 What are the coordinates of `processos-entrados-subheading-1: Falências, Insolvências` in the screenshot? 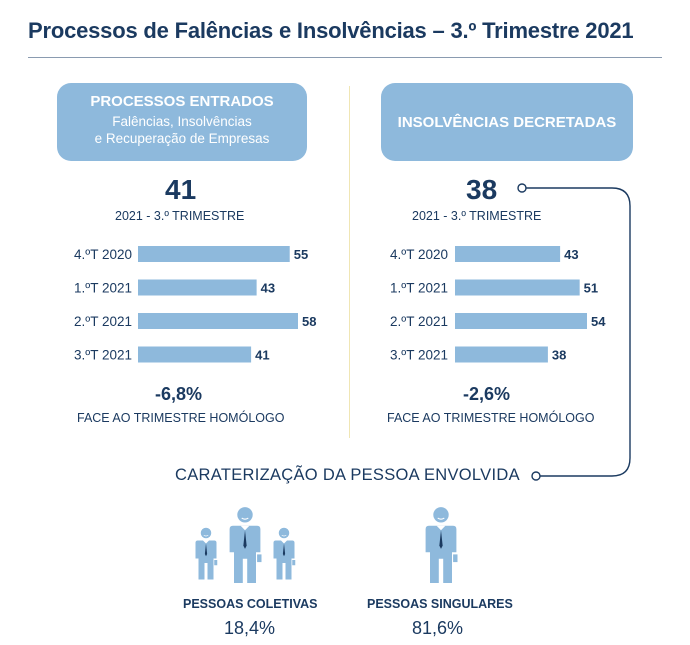 It's located at (182, 121).